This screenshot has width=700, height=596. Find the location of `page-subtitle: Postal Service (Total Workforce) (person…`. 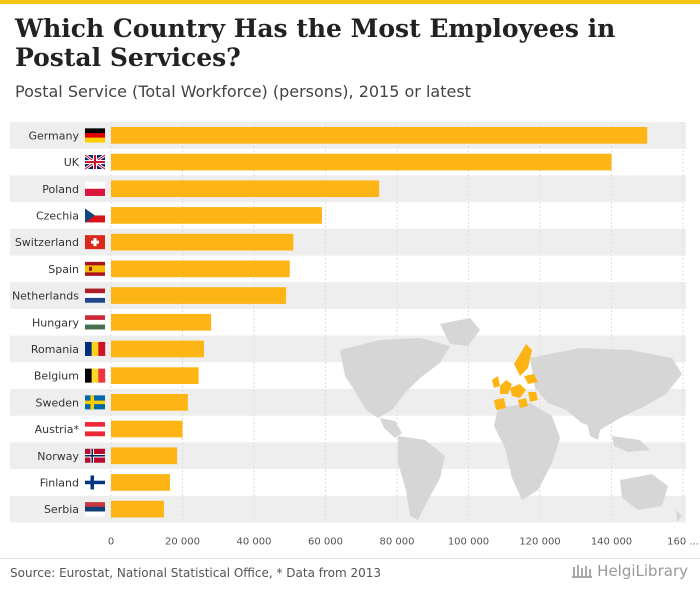

page-subtitle: Postal Service (Total Workforce) (person… is located at coordinates (243, 91).